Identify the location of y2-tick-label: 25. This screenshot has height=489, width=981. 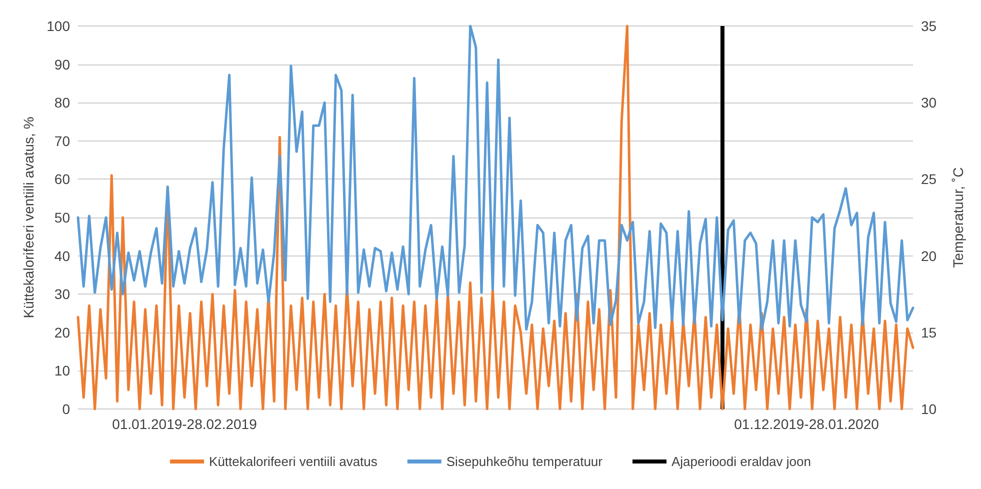
(929, 179).